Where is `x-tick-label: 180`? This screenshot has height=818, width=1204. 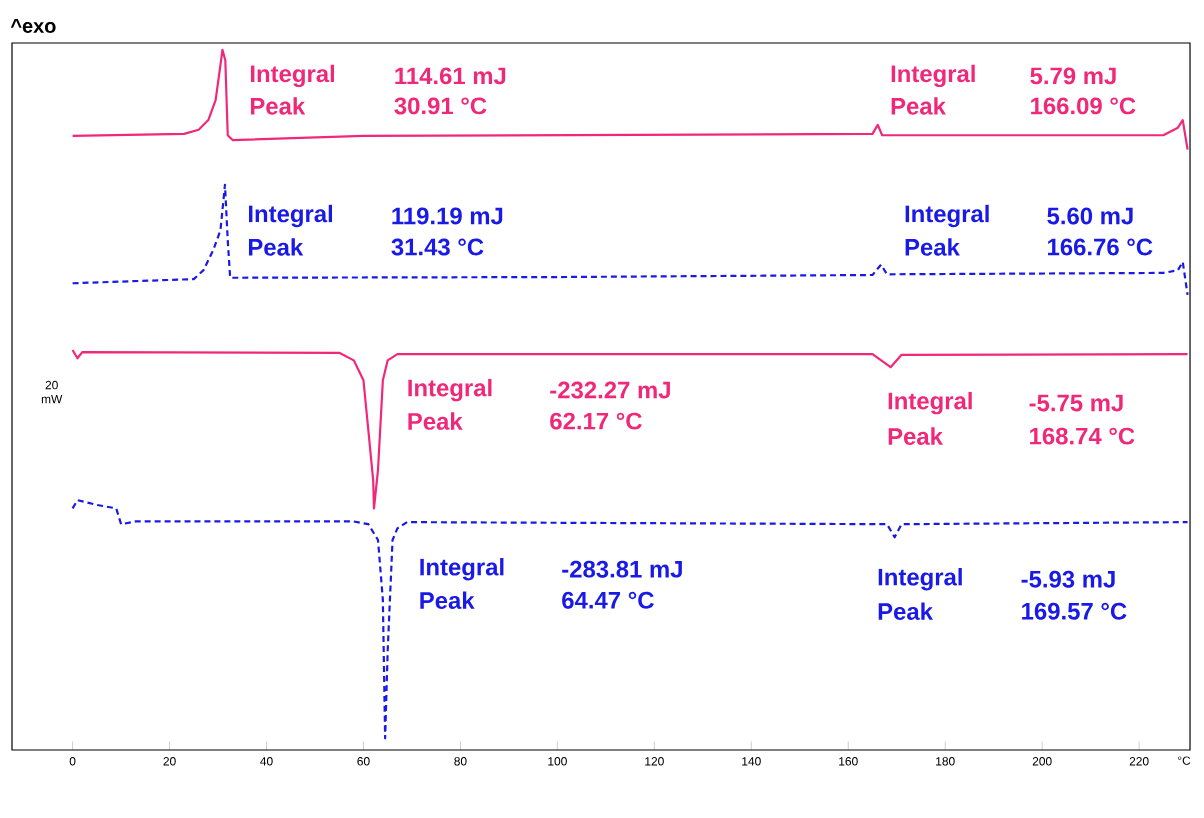
x-tick-label: 180 is located at coordinates (945, 761).